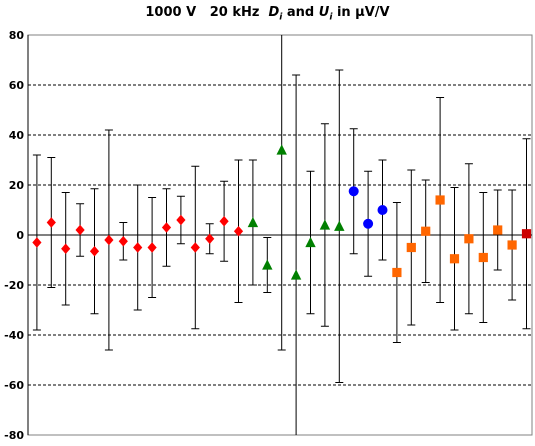 This screenshot has width=535, height=446. Describe the element at coordinates (14, 335) in the screenshot. I see `y-tick-label: -40` at that location.